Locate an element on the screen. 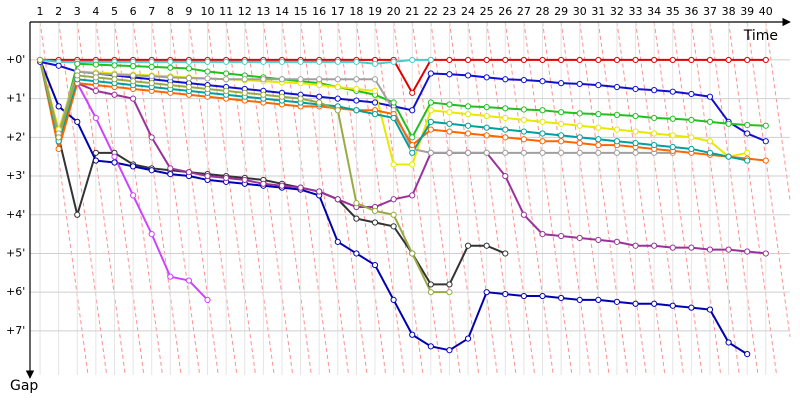 This screenshot has width=800, height=400. y-tick-label: +7' is located at coordinates (15, 330).